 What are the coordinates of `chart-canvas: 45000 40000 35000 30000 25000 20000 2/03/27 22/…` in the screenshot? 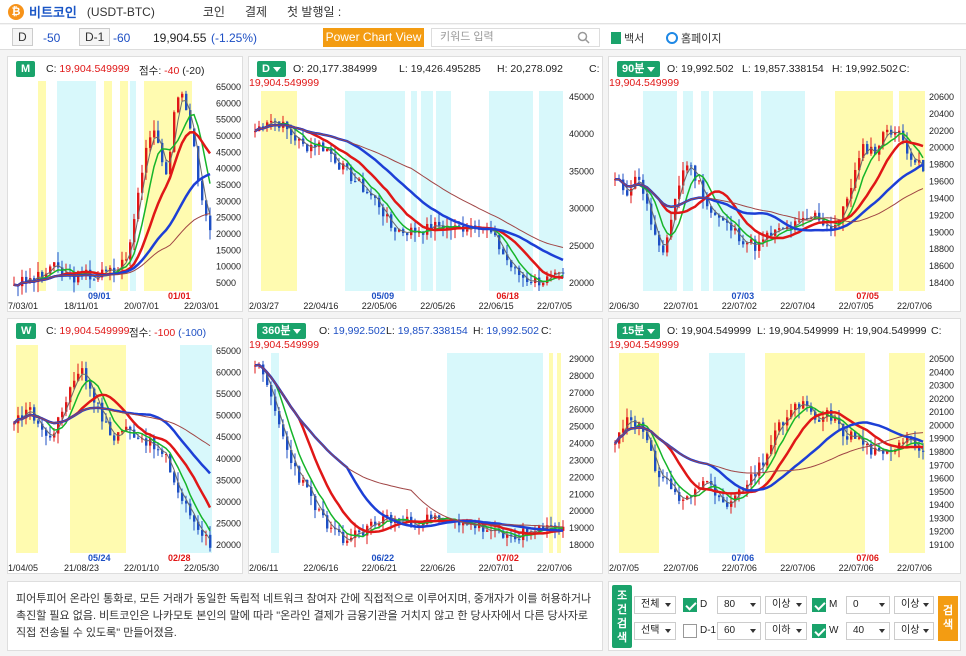 It's located at (426, 184).